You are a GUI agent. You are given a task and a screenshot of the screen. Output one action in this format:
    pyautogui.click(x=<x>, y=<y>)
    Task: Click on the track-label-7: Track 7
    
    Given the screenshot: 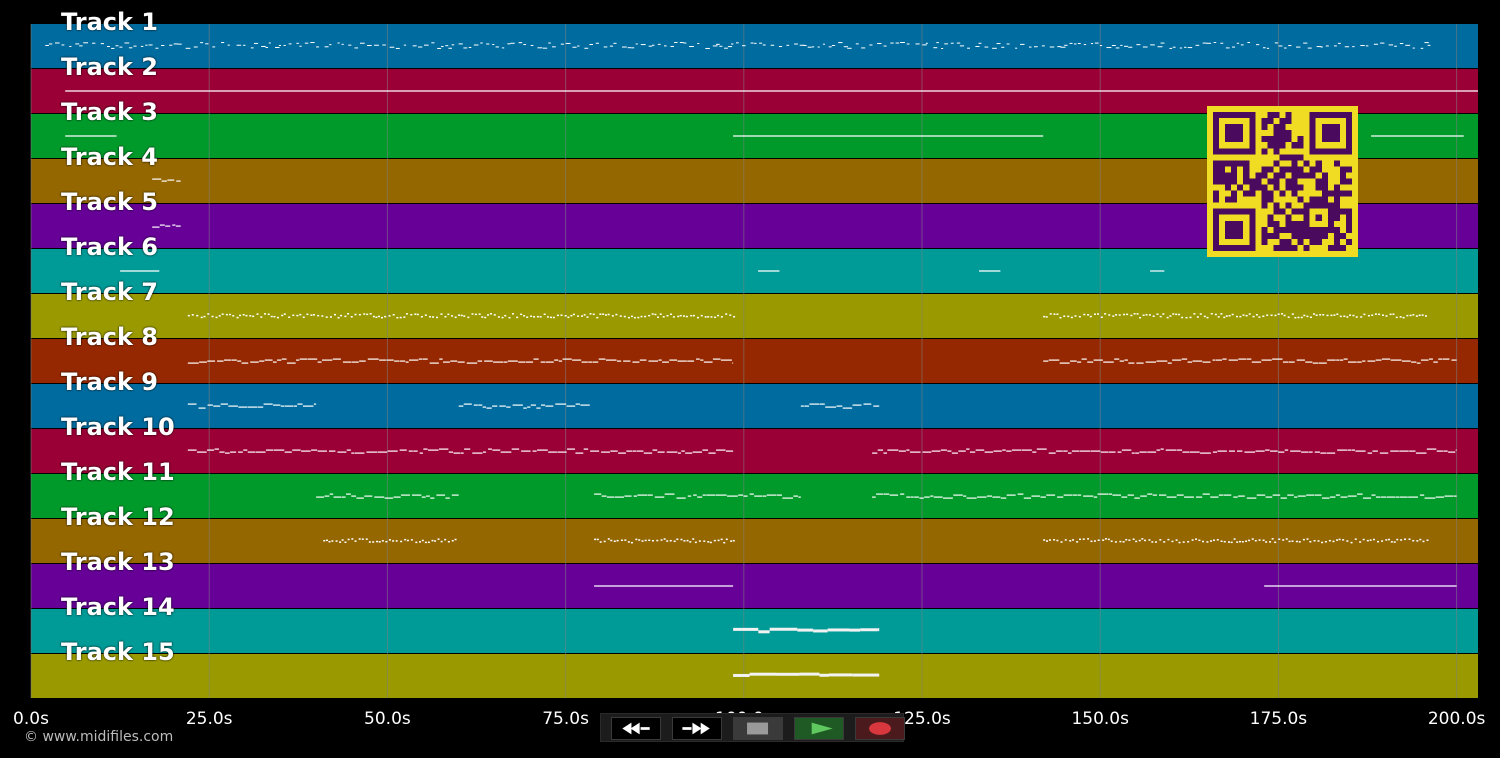 What is the action you would take?
    pyautogui.click(x=110, y=292)
    